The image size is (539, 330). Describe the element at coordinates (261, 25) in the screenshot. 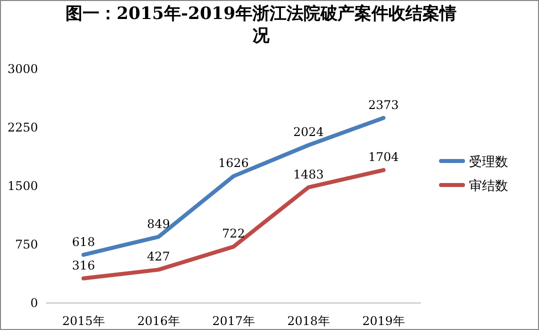

I see `title: 图一：2015年-2019年浙江法院破产案件收结案情况` at that location.